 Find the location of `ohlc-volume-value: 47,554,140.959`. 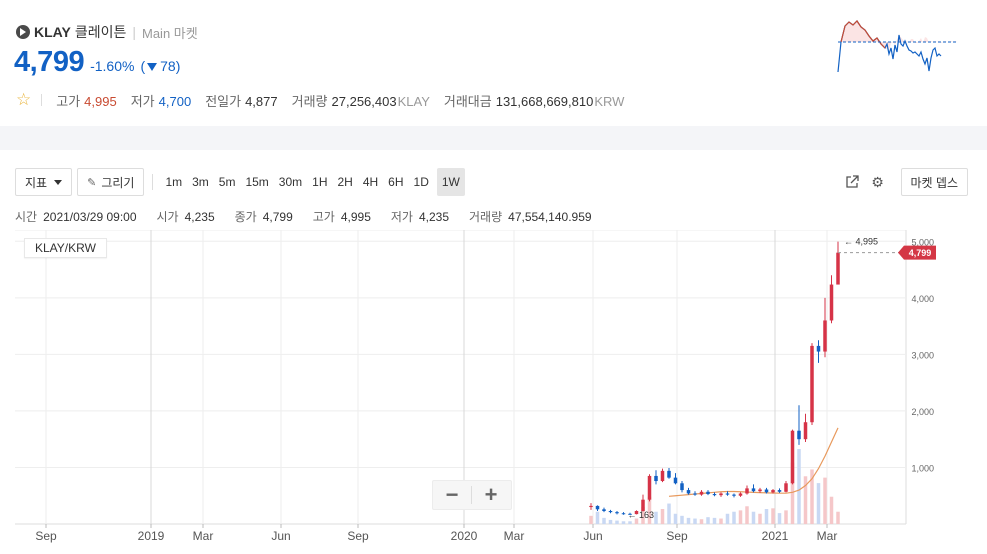

ohlc-volume-value: 47,554,140.959 is located at coordinates (550, 217).